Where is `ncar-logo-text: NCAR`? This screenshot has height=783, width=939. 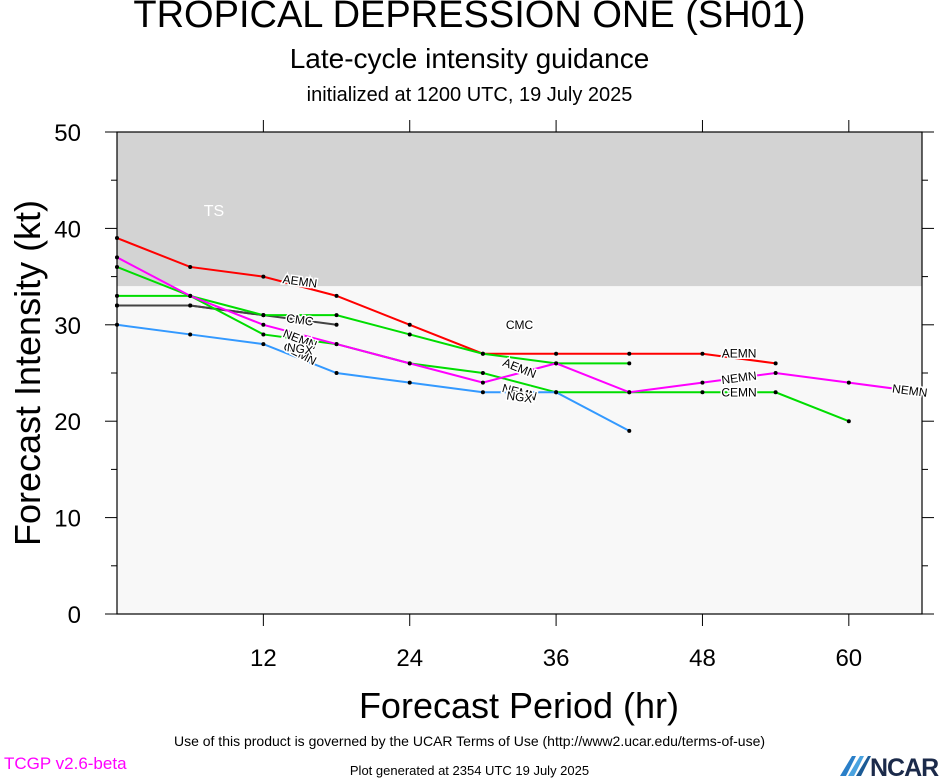
ncar-logo-text: NCAR is located at coordinates (904, 768).